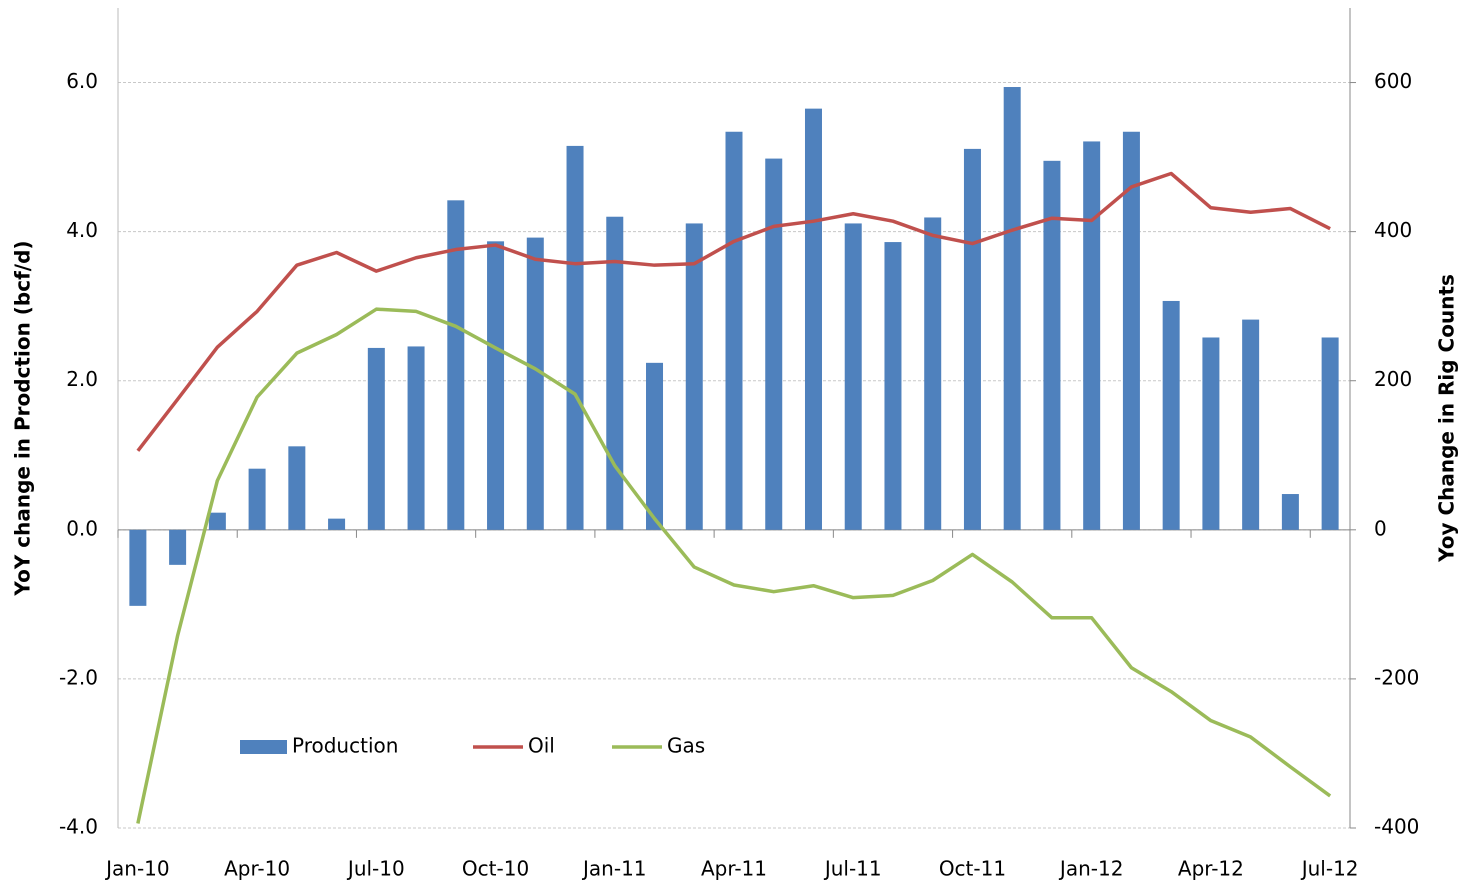 Image resolution: width=1465 pixels, height=885 pixels. What do you see at coordinates (1396, 827) in the screenshot?
I see `y2-tick-label: -400` at bounding box center [1396, 827].